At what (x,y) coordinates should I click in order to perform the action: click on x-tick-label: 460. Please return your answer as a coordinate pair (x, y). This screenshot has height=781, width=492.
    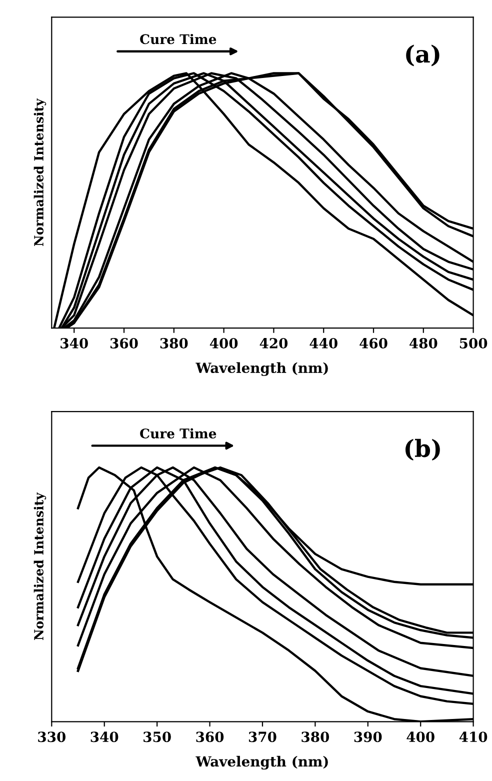
    Looking at the image, I should click on (374, 343).